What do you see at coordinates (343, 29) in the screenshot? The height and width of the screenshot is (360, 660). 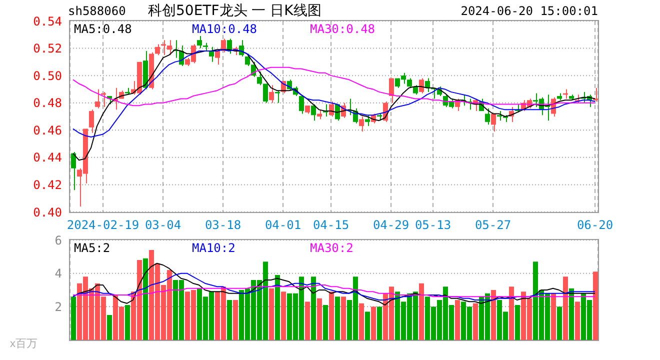 I see `text: MA30:0.48` at bounding box center [343, 29].